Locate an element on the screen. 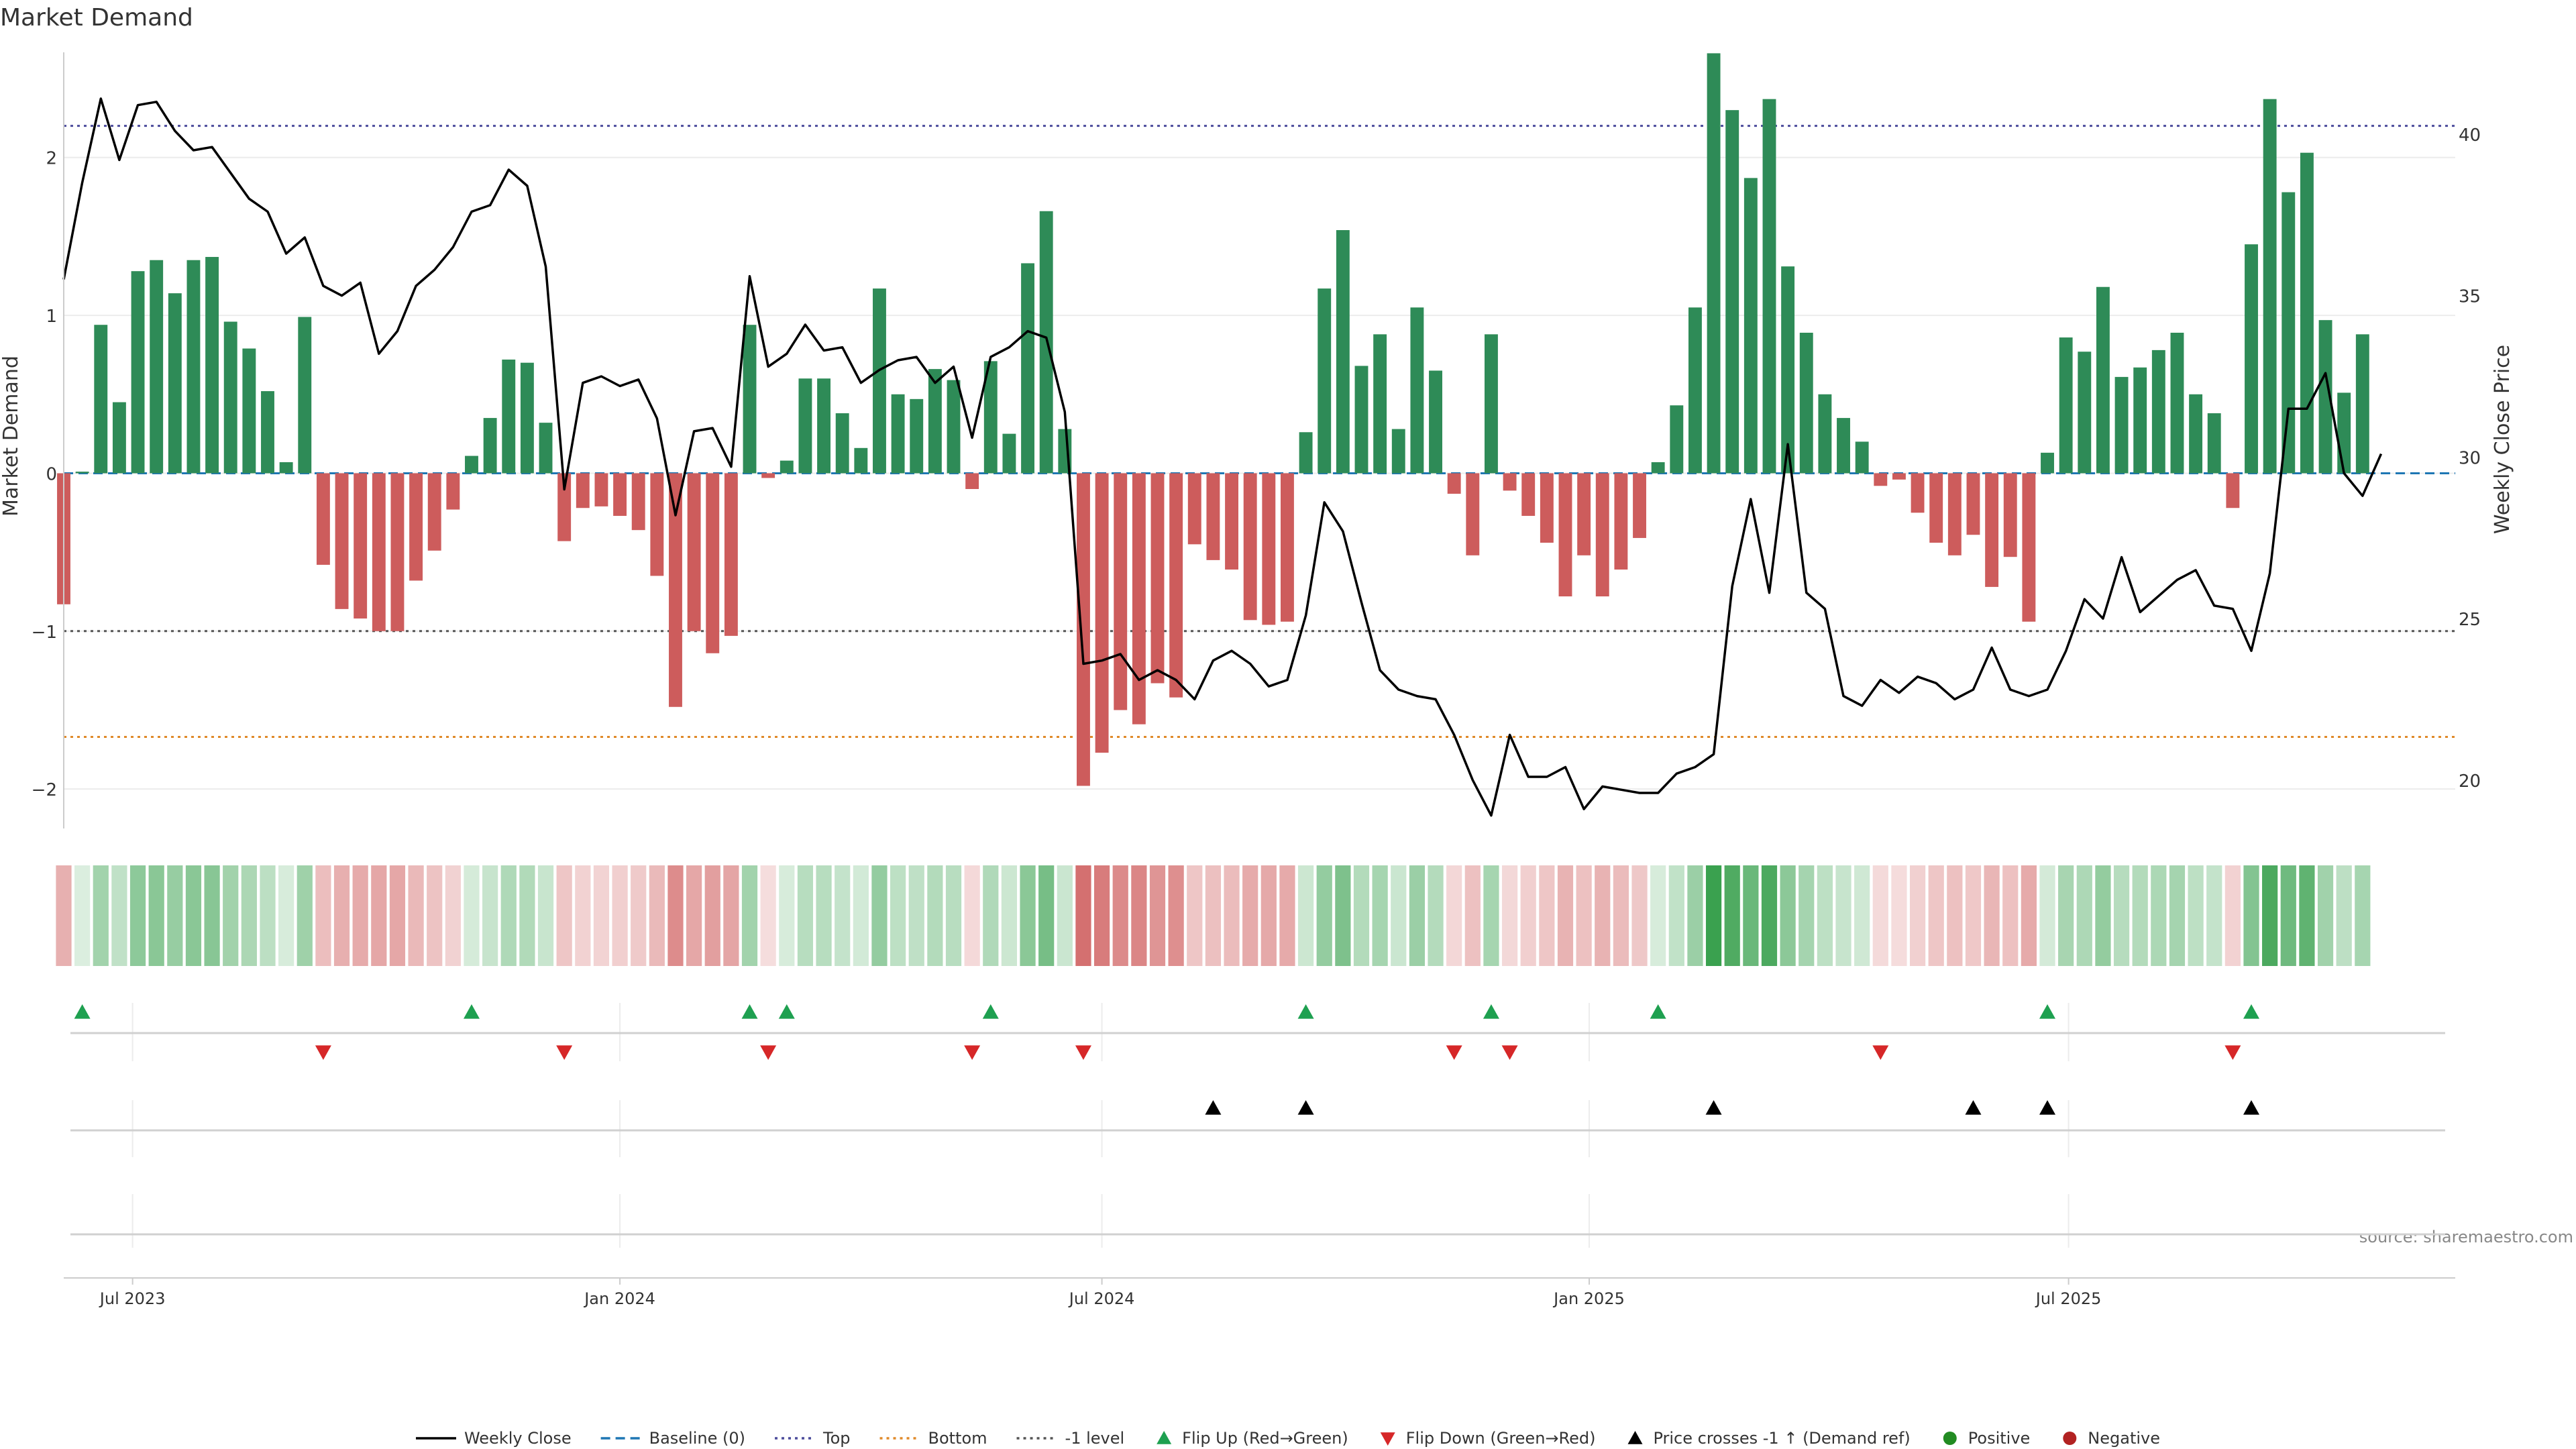 This screenshot has width=2576, height=1449. flip-up-marker is located at coordinates (2251, 1011).